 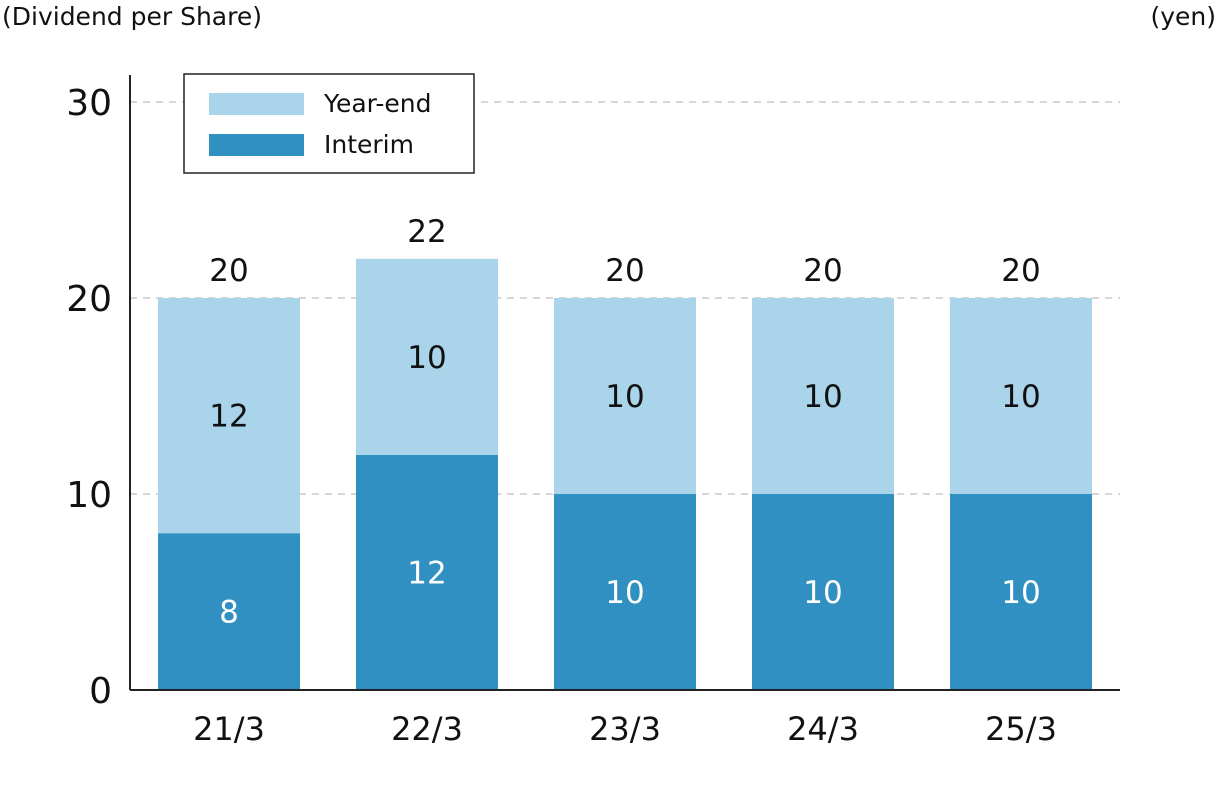 I want to click on x-tick-label: 22/3, so click(x=427, y=729).